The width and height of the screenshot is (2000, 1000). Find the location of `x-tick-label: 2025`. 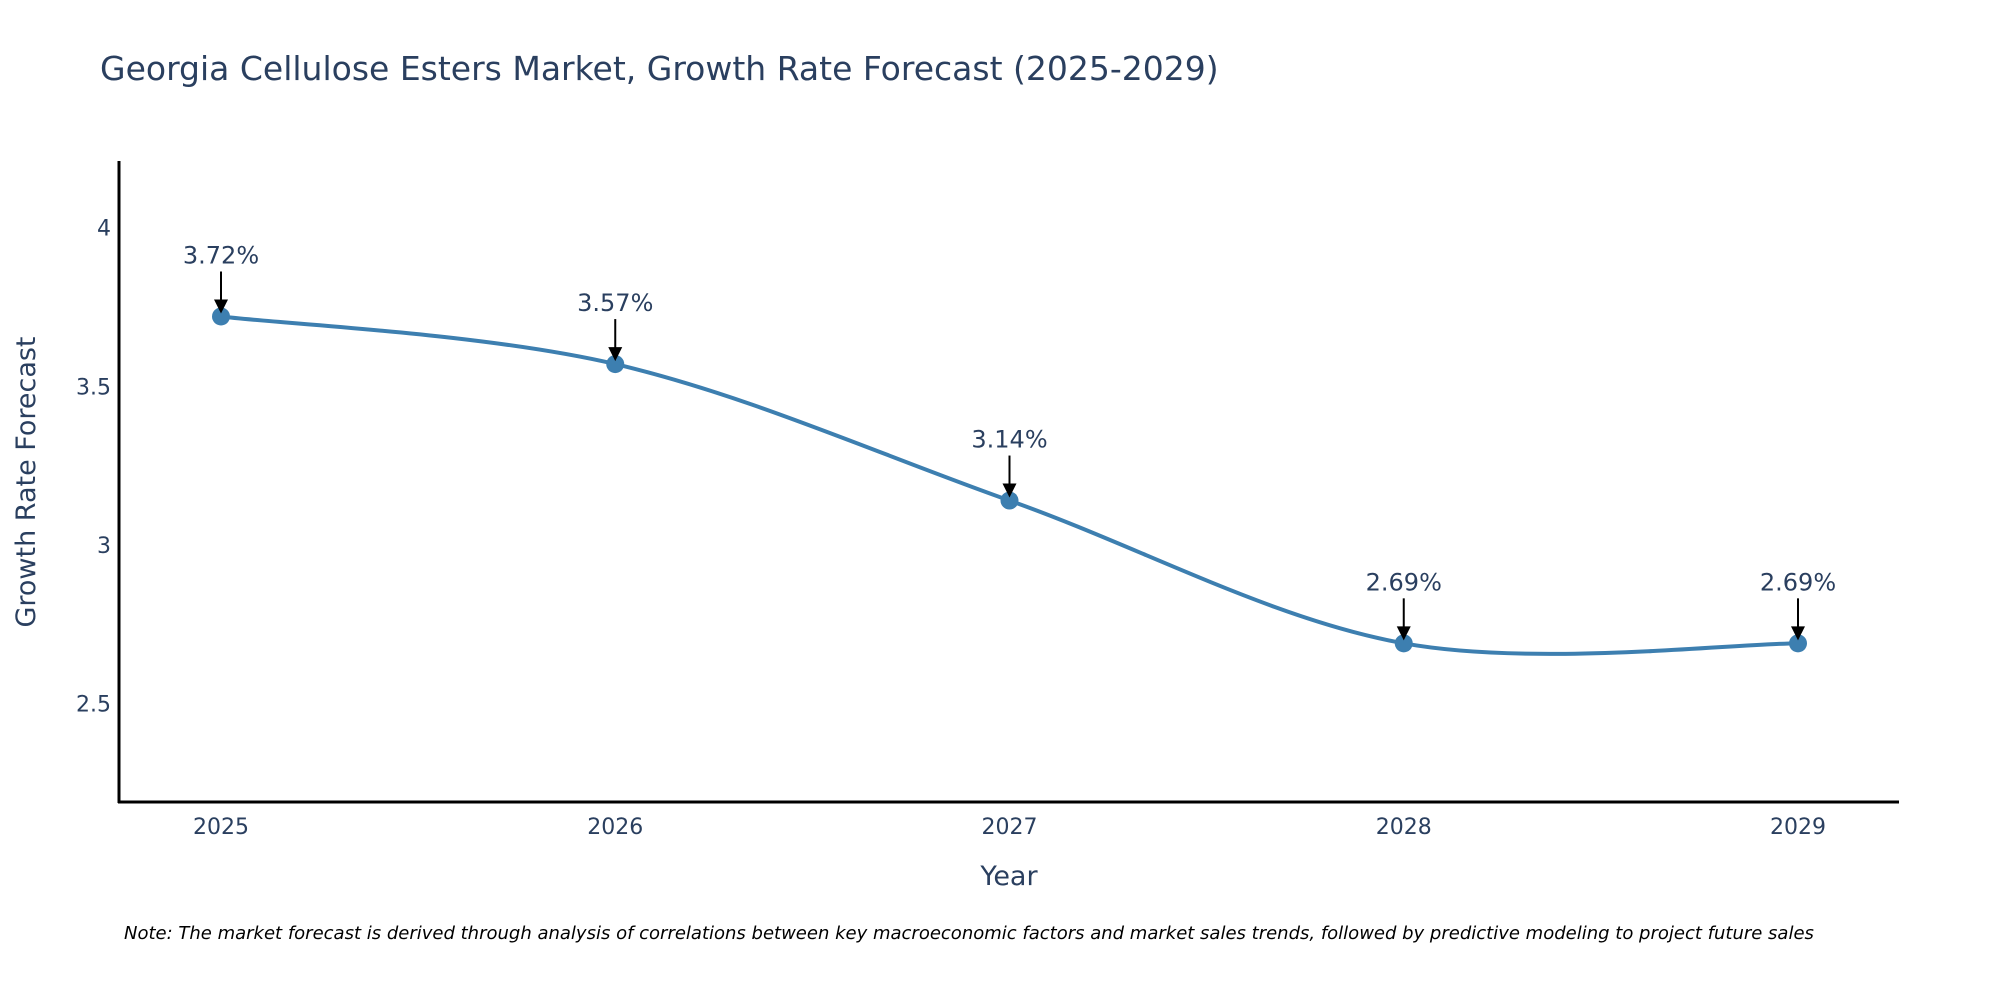

x-tick-label: 2025 is located at coordinates (221, 827).